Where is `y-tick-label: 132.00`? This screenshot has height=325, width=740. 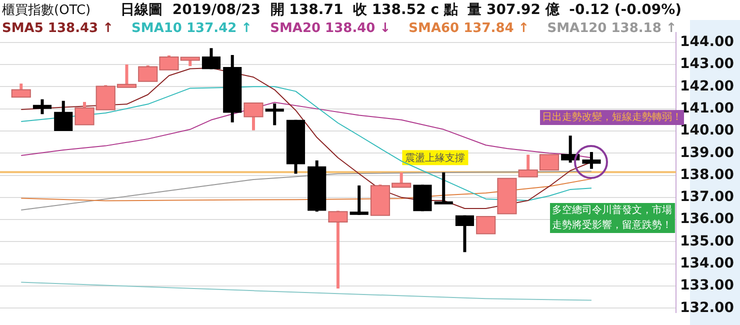 y-tick-label: 132.00 is located at coordinates (707, 308).